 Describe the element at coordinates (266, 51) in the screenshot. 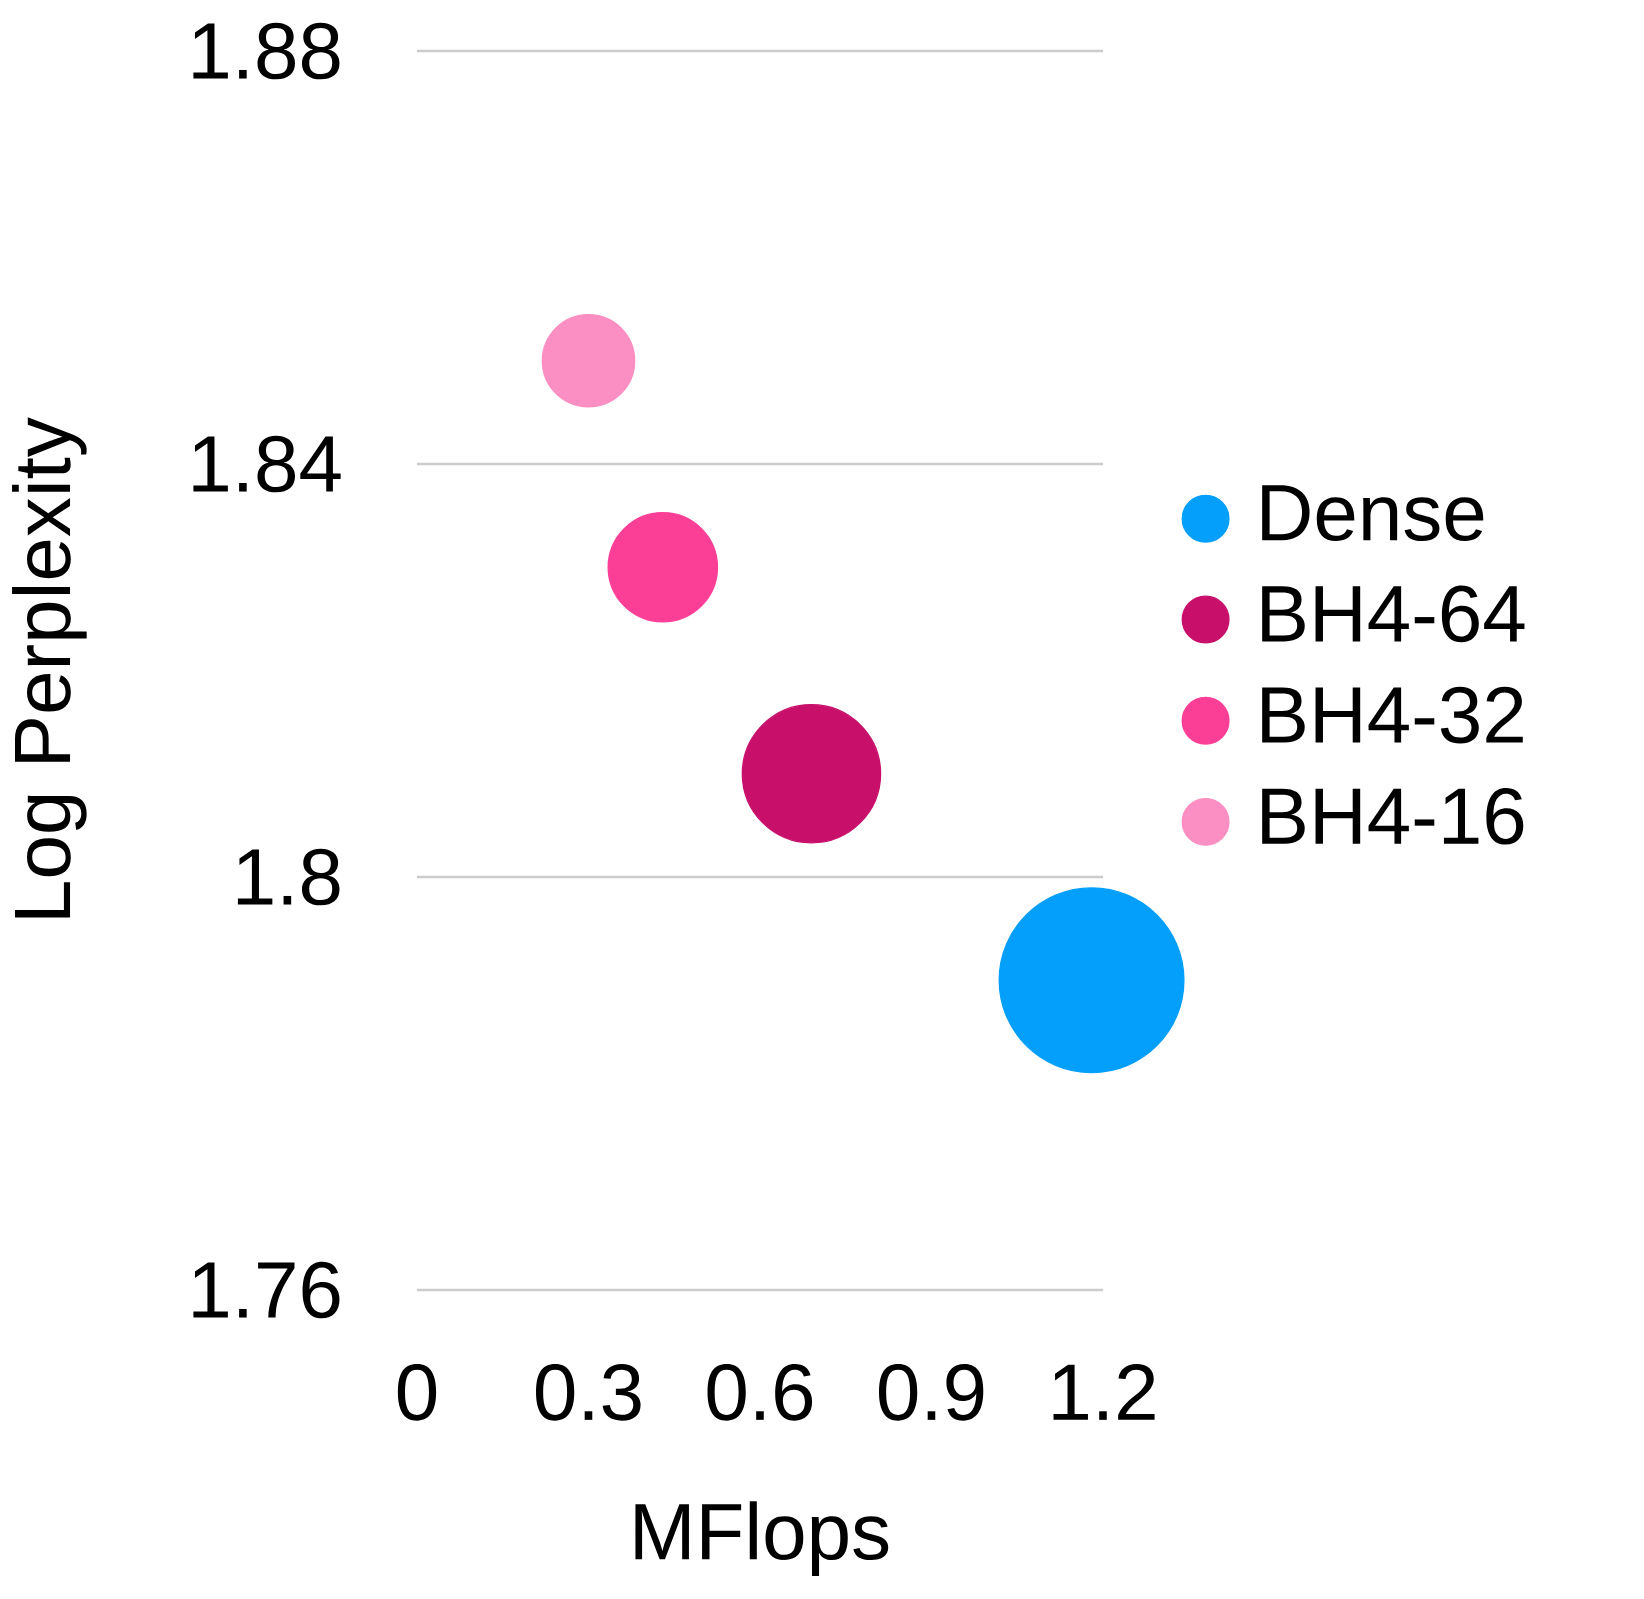

I see `y-tick-label: 1.88` at that location.